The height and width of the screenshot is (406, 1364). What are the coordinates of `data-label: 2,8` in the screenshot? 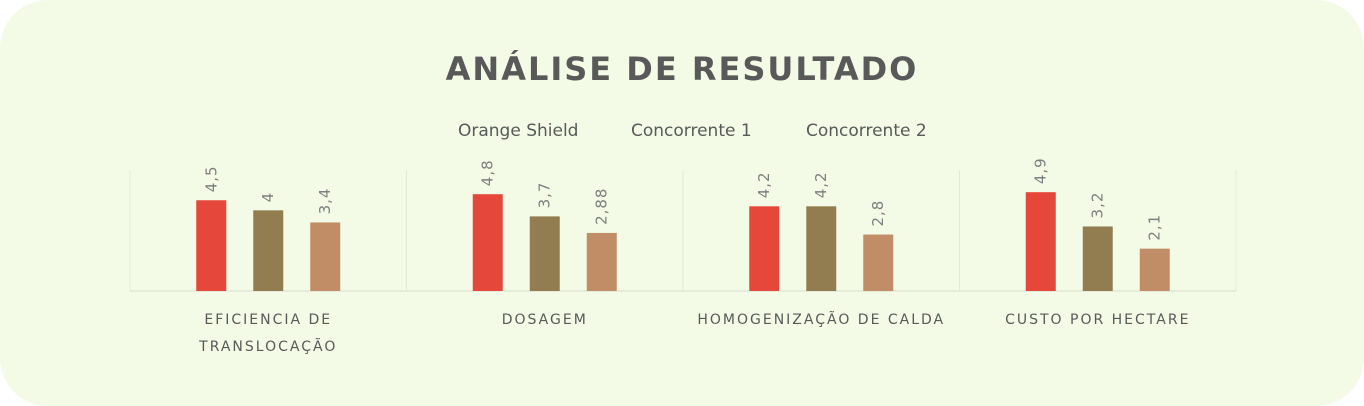 It's located at (878, 213).